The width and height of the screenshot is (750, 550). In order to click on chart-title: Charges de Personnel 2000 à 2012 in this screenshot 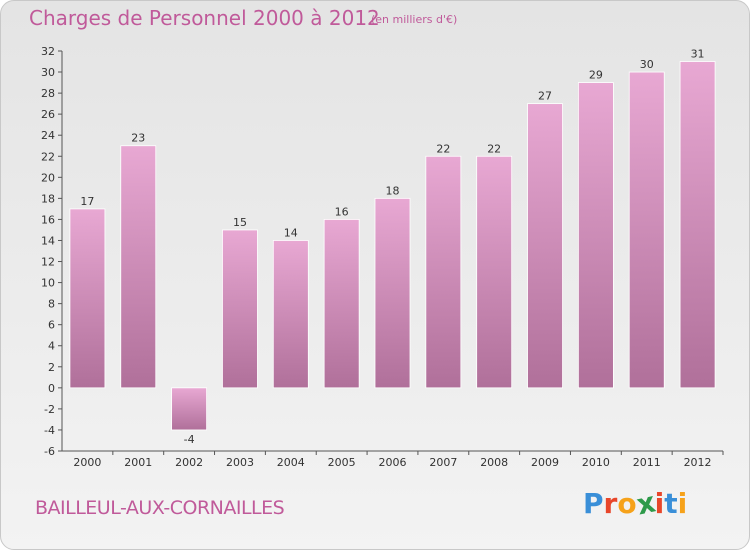, I will do `click(204, 18)`.